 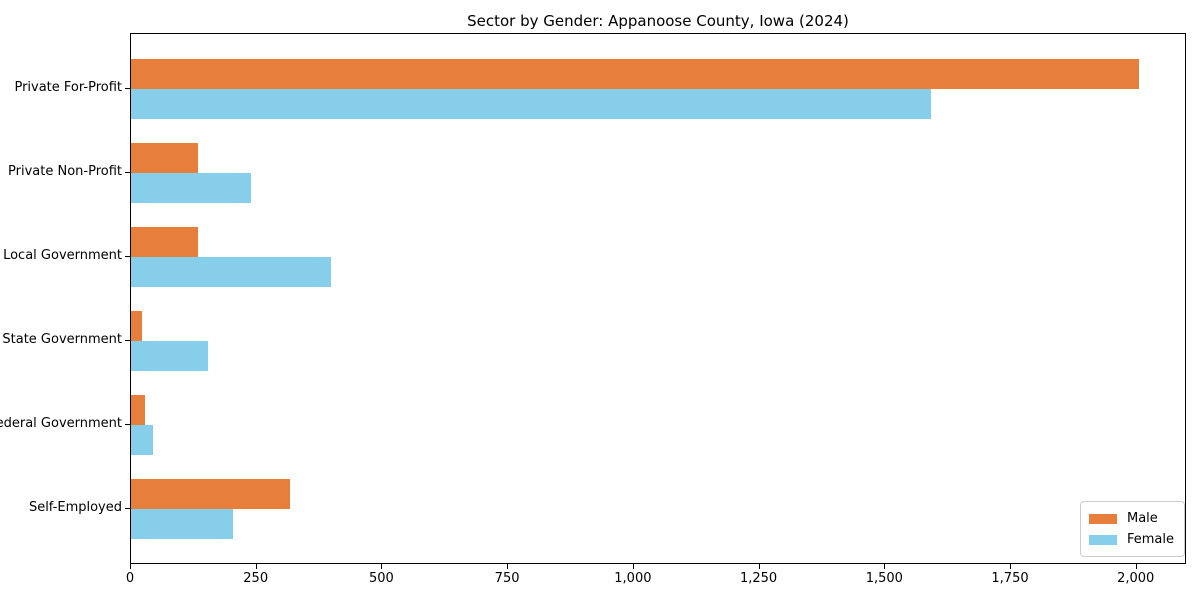 What do you see at coordinates (127, 424) in the screenshot?
I see `y-tick-mark-federal-government` at bounding box center [127, 424].